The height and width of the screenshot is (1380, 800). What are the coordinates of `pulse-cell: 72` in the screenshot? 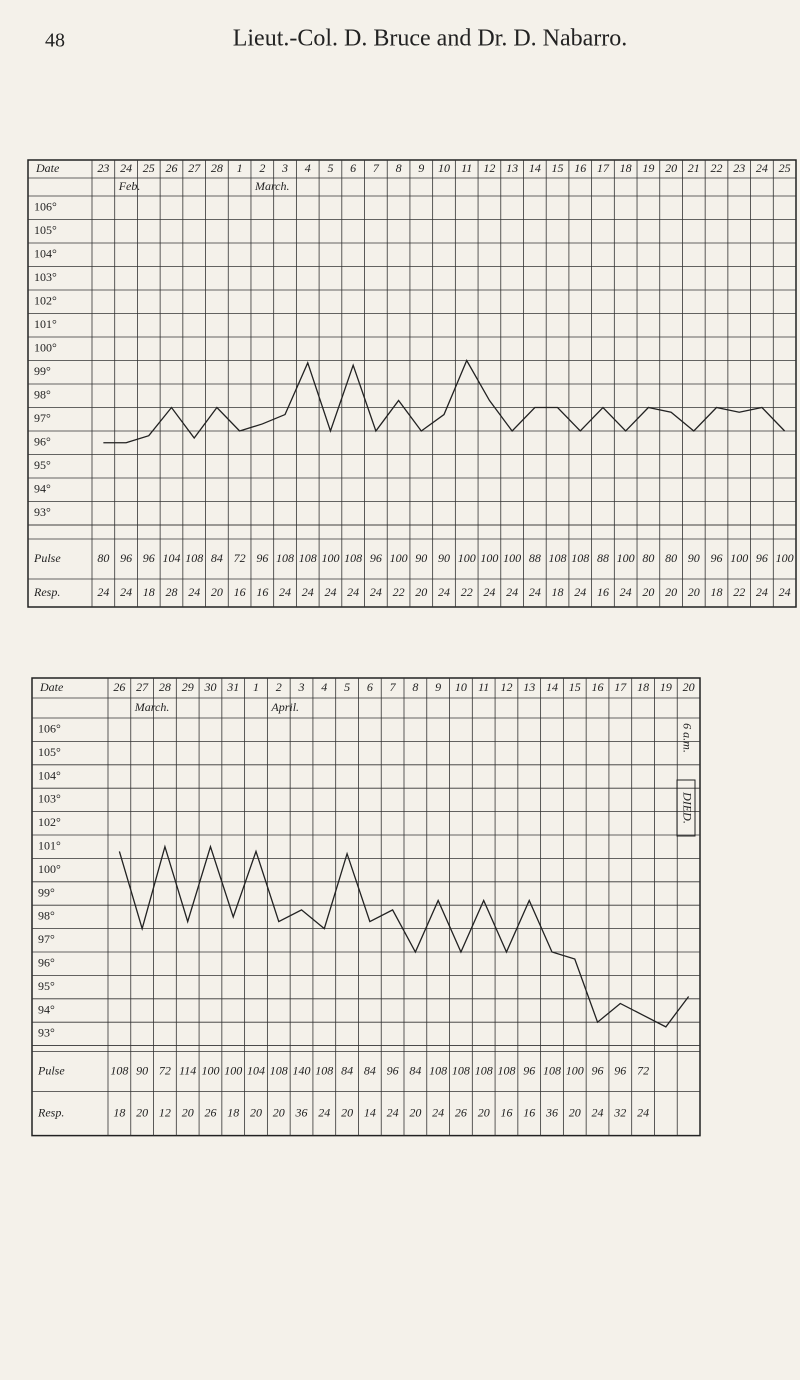 It's located at (643, 1070).